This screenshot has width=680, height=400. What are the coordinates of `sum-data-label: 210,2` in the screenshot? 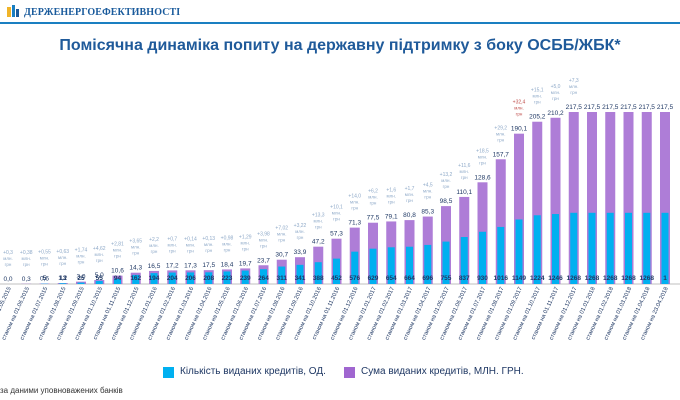 It's located at (555, 113).